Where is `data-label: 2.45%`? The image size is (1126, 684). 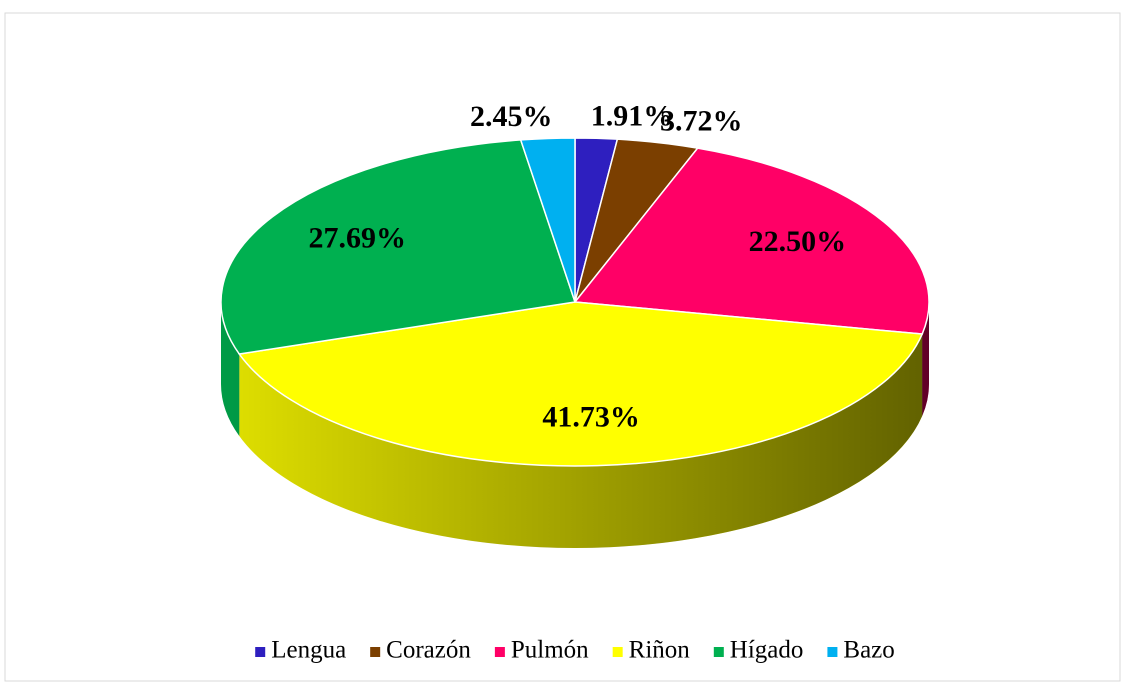
data-label: 2.45% is located at coordinates (511, 116).